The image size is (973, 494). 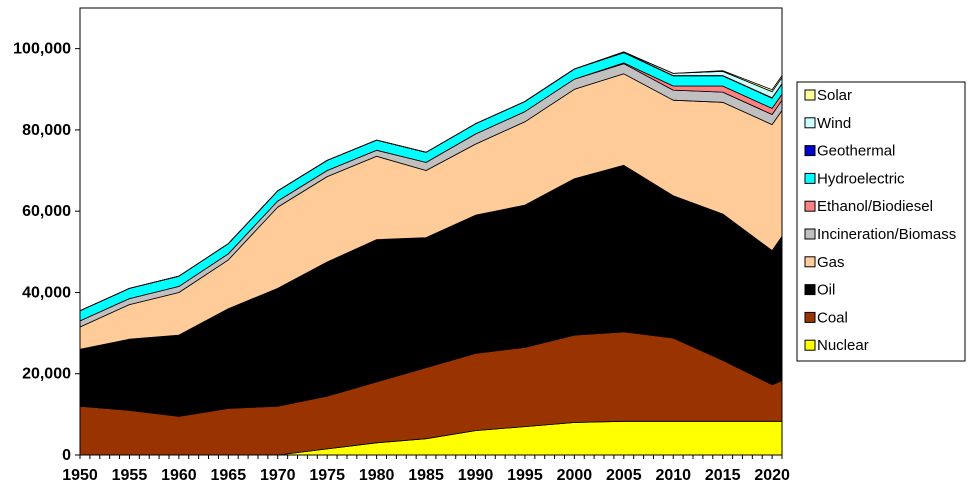 What do you see at coordinates (46, 211) in the screenshot?
I see `y-tick-label: 60,000` at bounding box center [46, 211].